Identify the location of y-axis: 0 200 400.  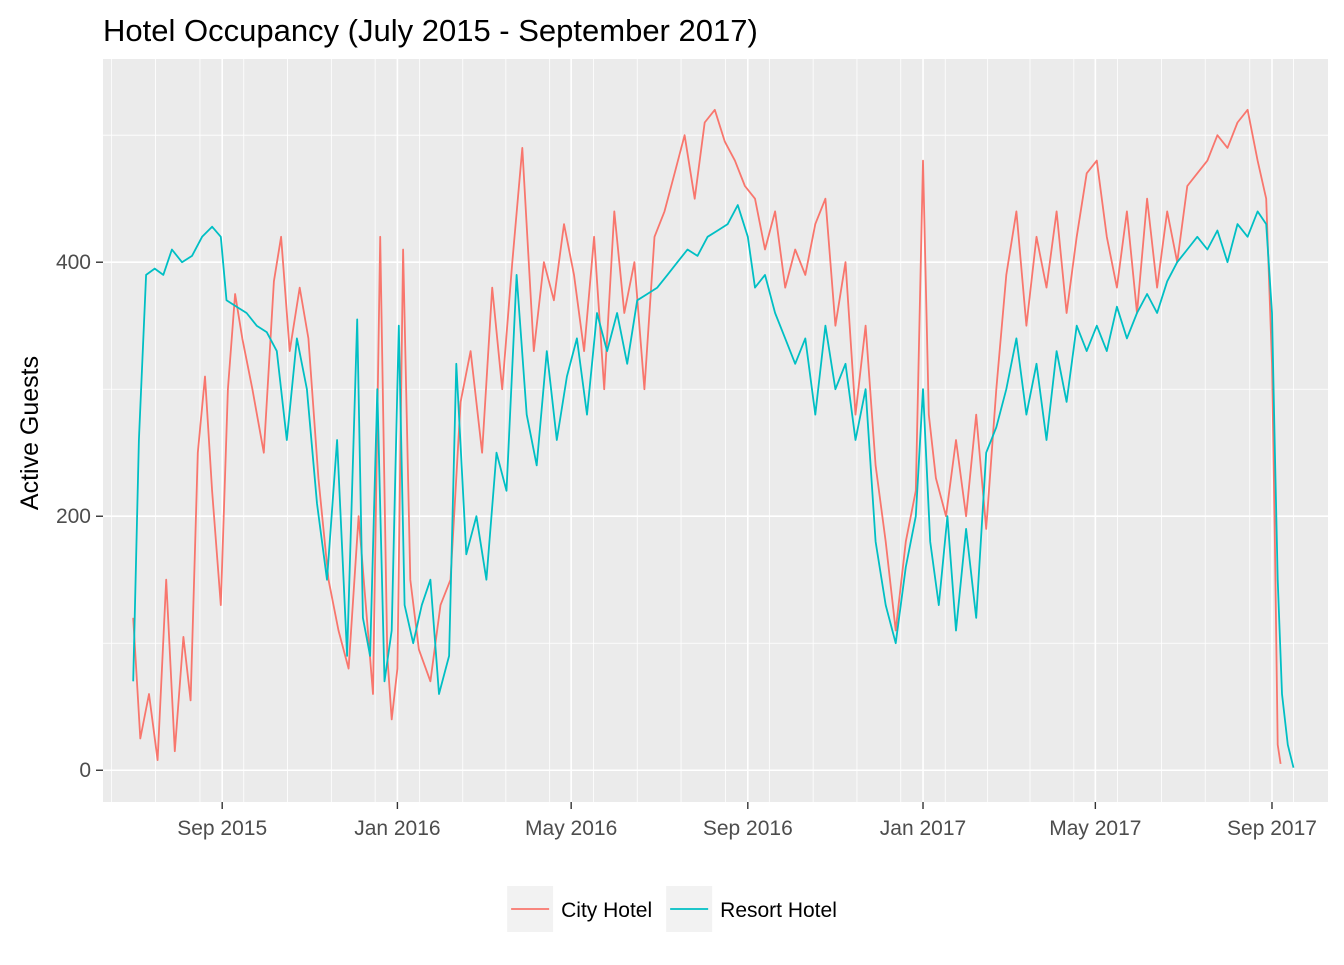
(79, 516).